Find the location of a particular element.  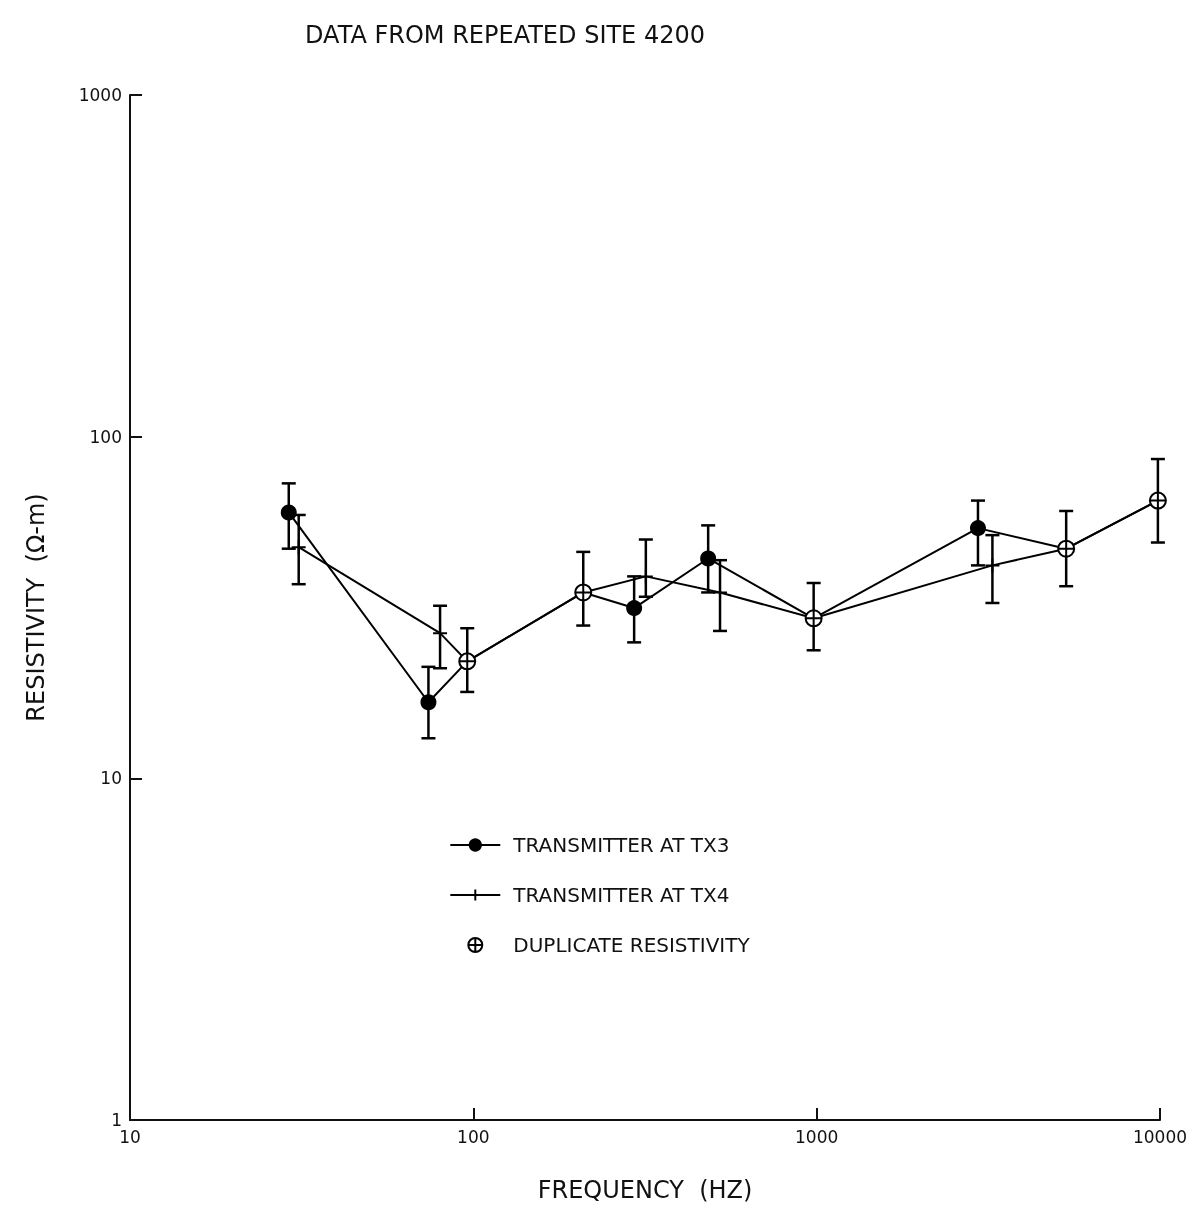

y-tick-label: 100 is located at coordinates (105, 436).